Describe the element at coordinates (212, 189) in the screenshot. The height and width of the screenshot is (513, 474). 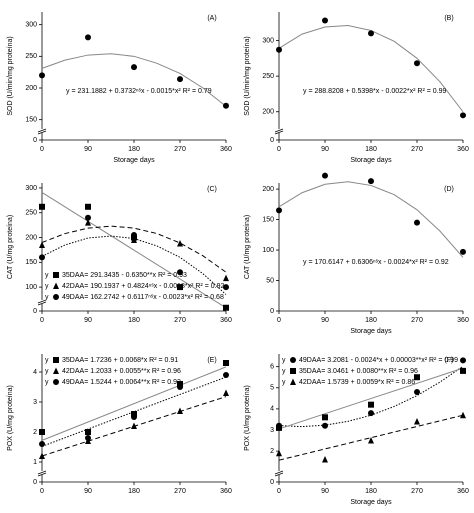
I see `panel-label: (C)` at that location.